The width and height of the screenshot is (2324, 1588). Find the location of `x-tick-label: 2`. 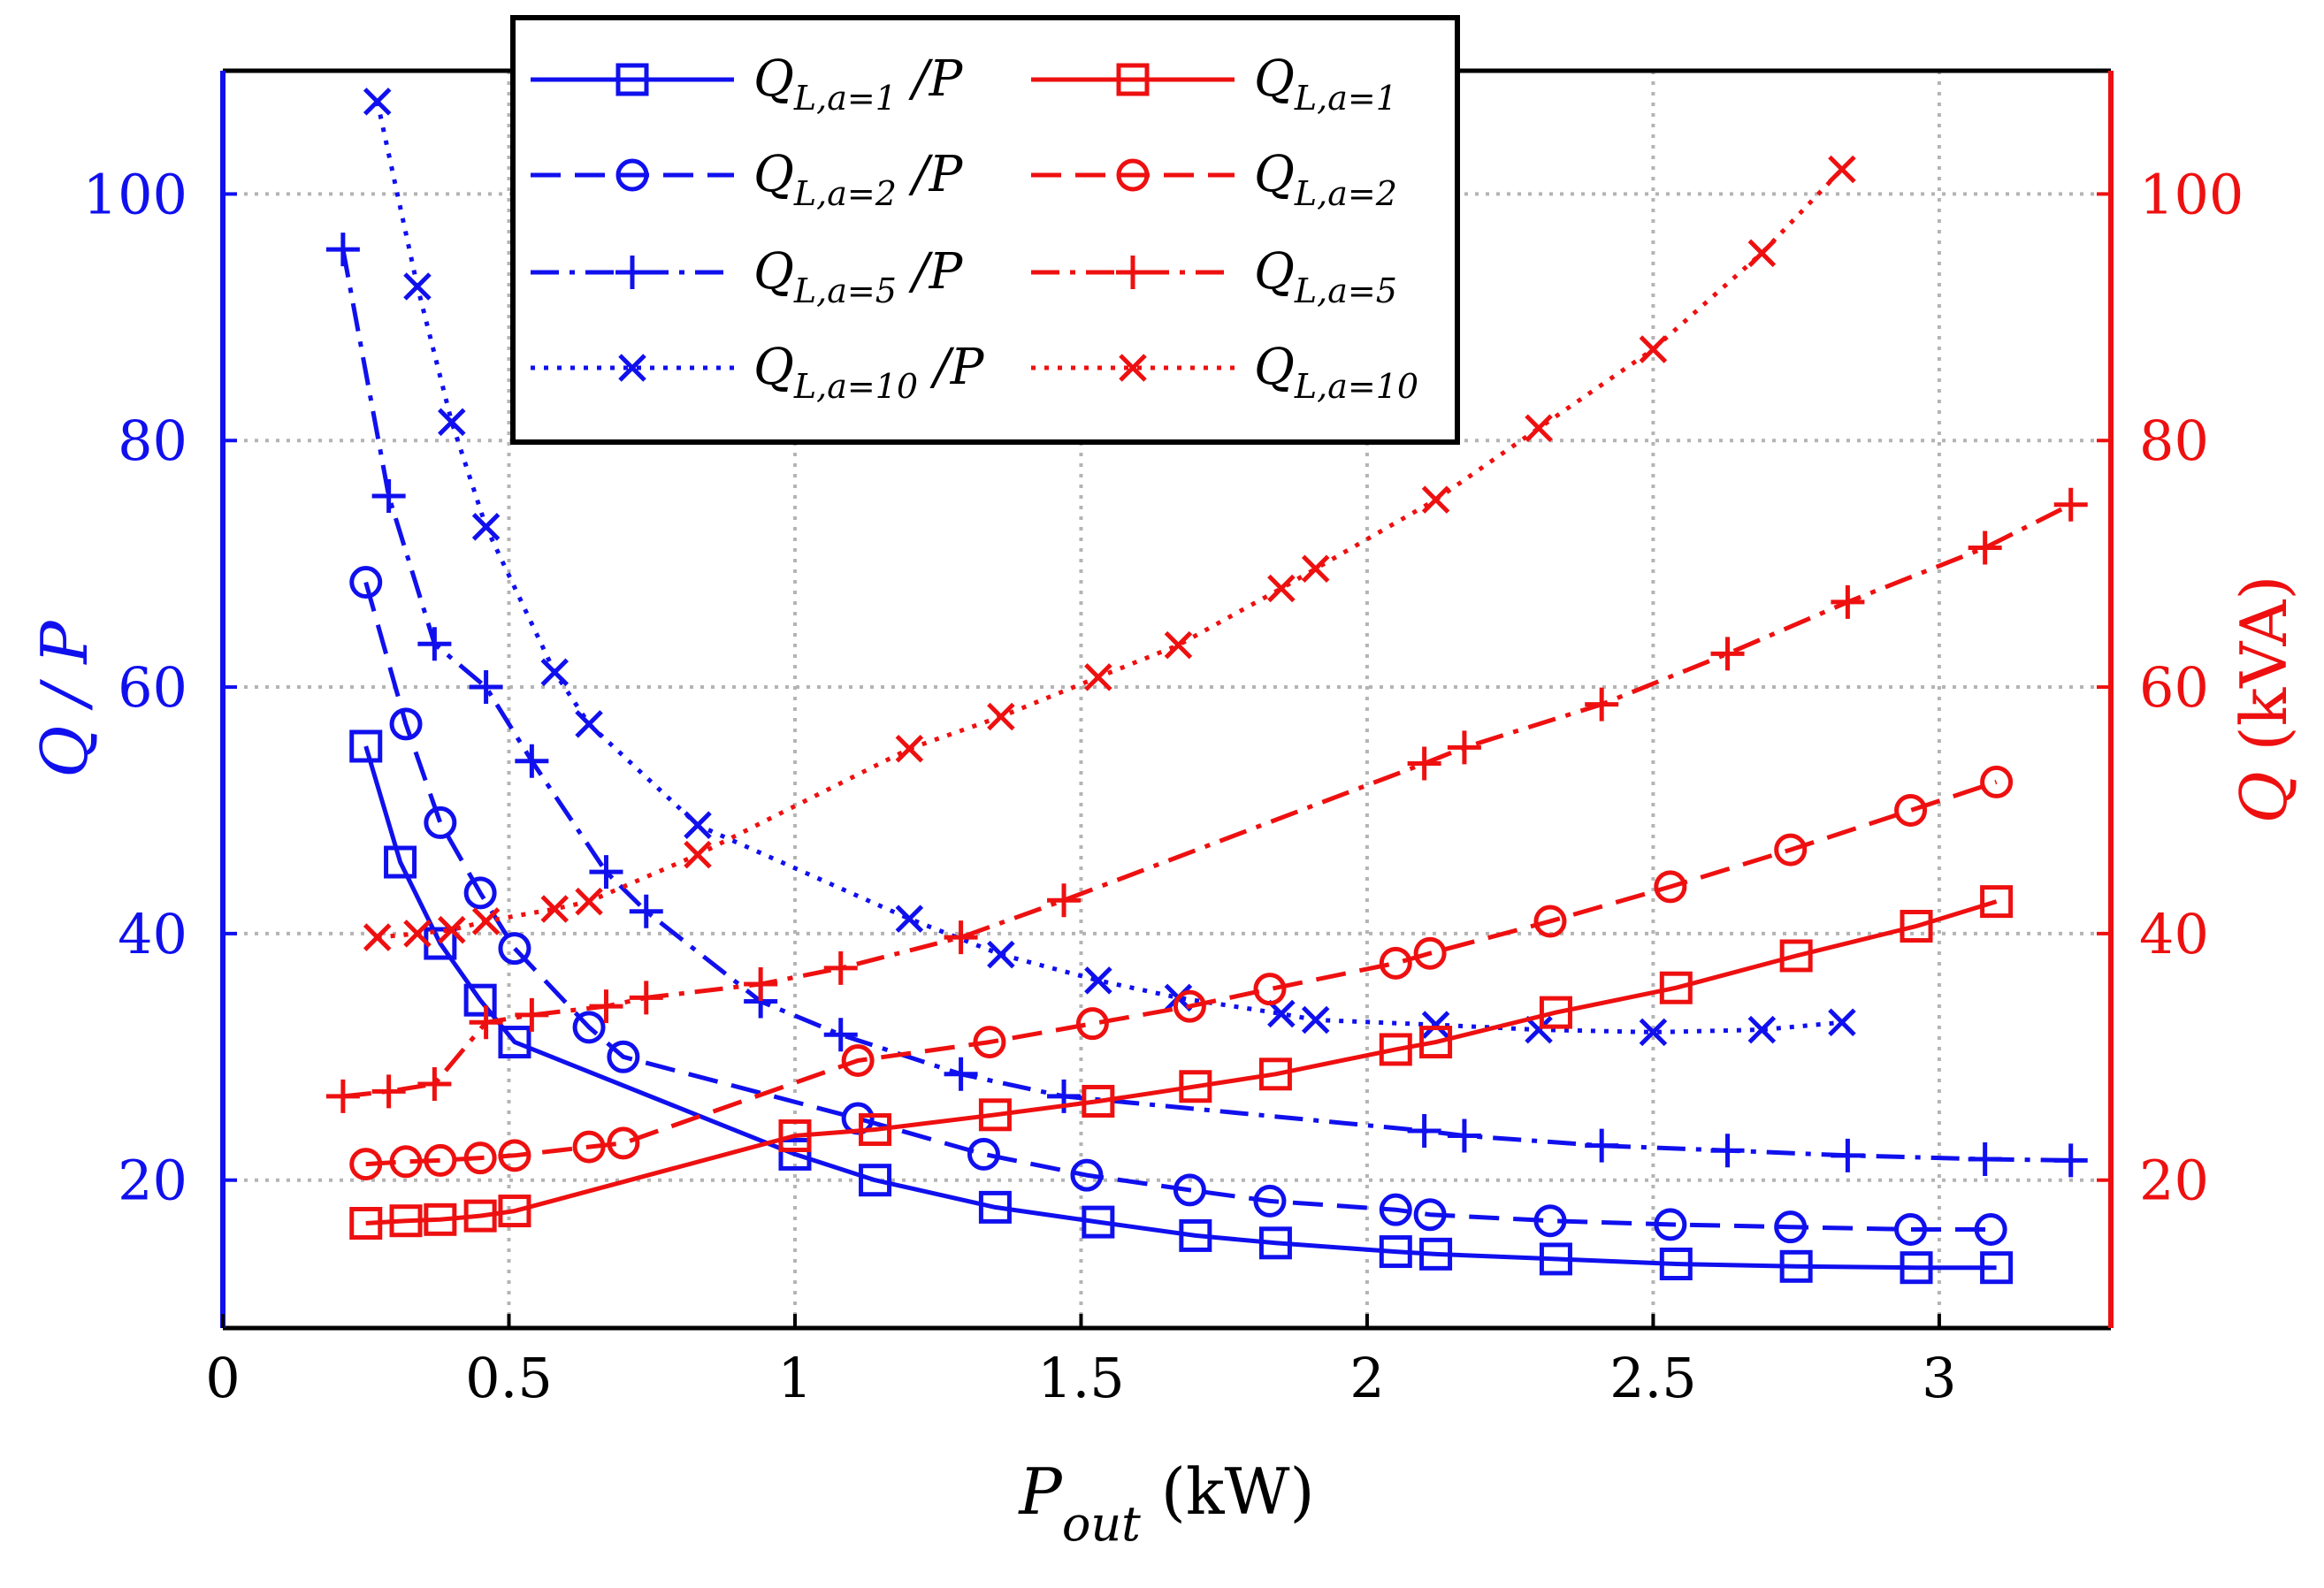

x-tick-label: 2 is located at coordinates (1366, 1378).